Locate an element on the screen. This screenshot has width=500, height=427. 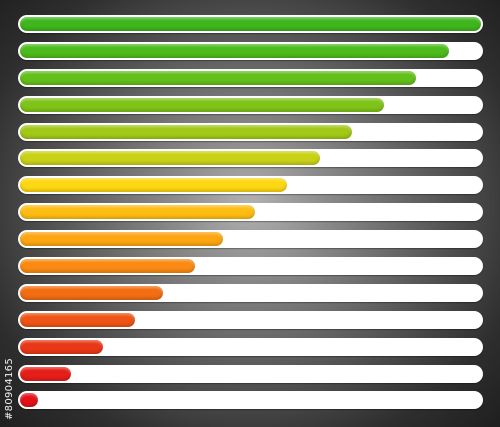
stock-id-text: #80904165 is located at coordinates (9, 389).